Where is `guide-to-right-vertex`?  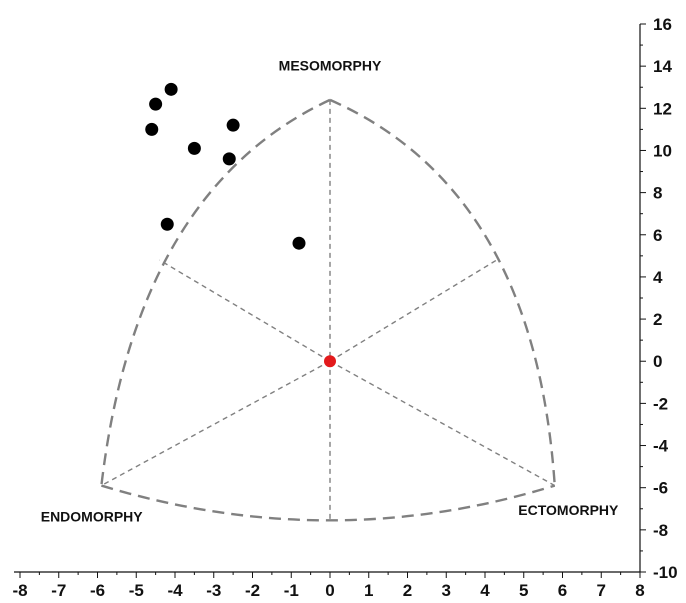
guide-to-right-vertex is located at coordinates (442, 423).